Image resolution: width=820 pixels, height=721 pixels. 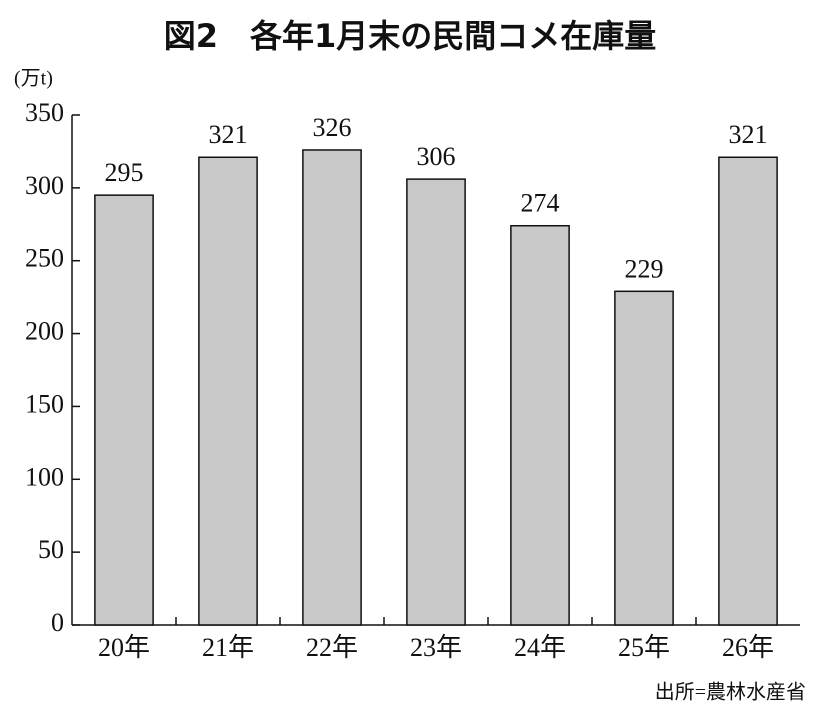 What do you see at coordinates (332, 647) in the screenshot?
I see `x-tick-label: 22年` at bounding box center [332, 647].